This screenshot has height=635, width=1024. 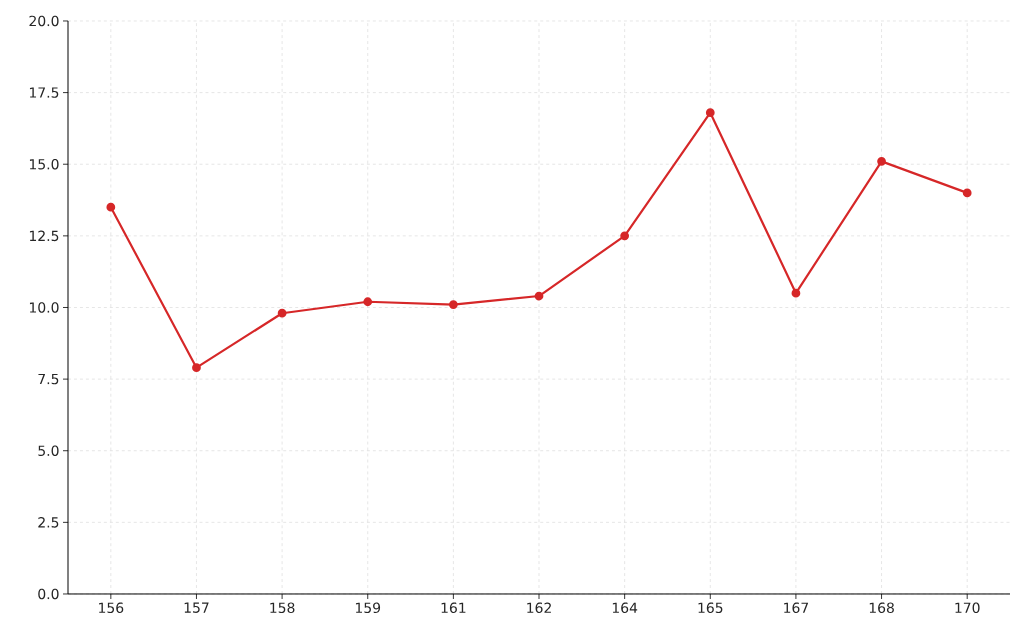 I want to click on x-tick-label: 162, so click(x=539, y=608).